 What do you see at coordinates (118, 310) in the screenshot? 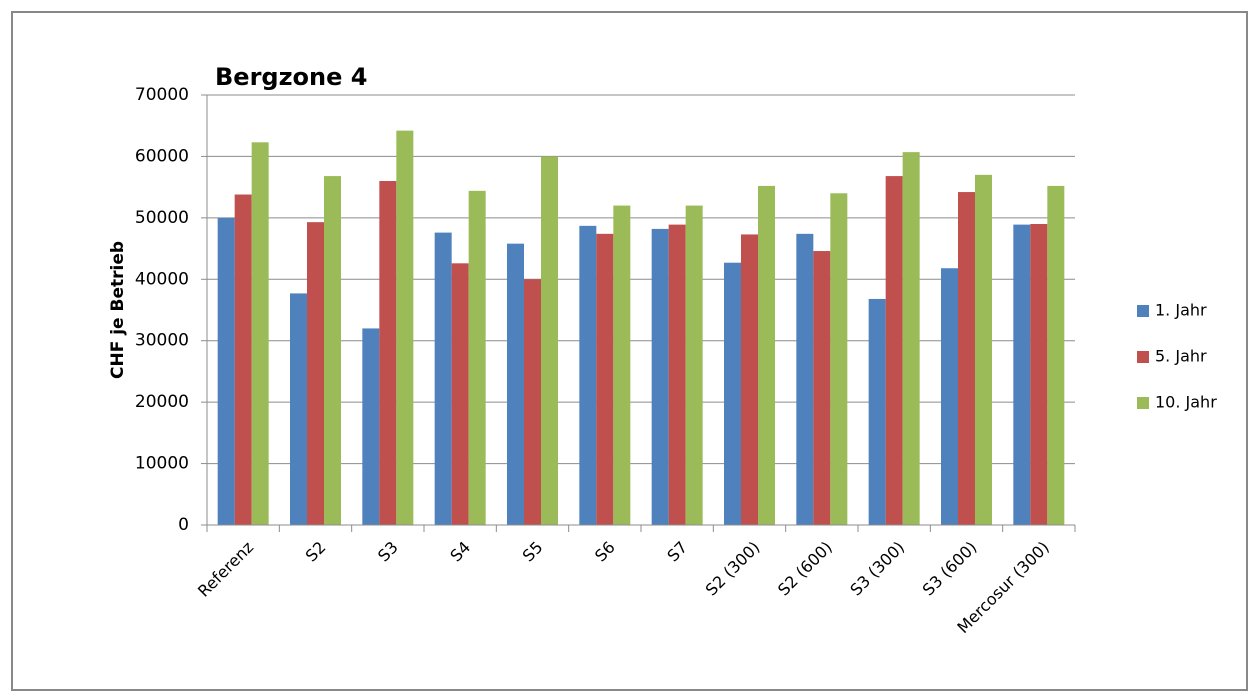
I see `y-axis-label: CHF je Betrieb` at bounding box center [118, 310].